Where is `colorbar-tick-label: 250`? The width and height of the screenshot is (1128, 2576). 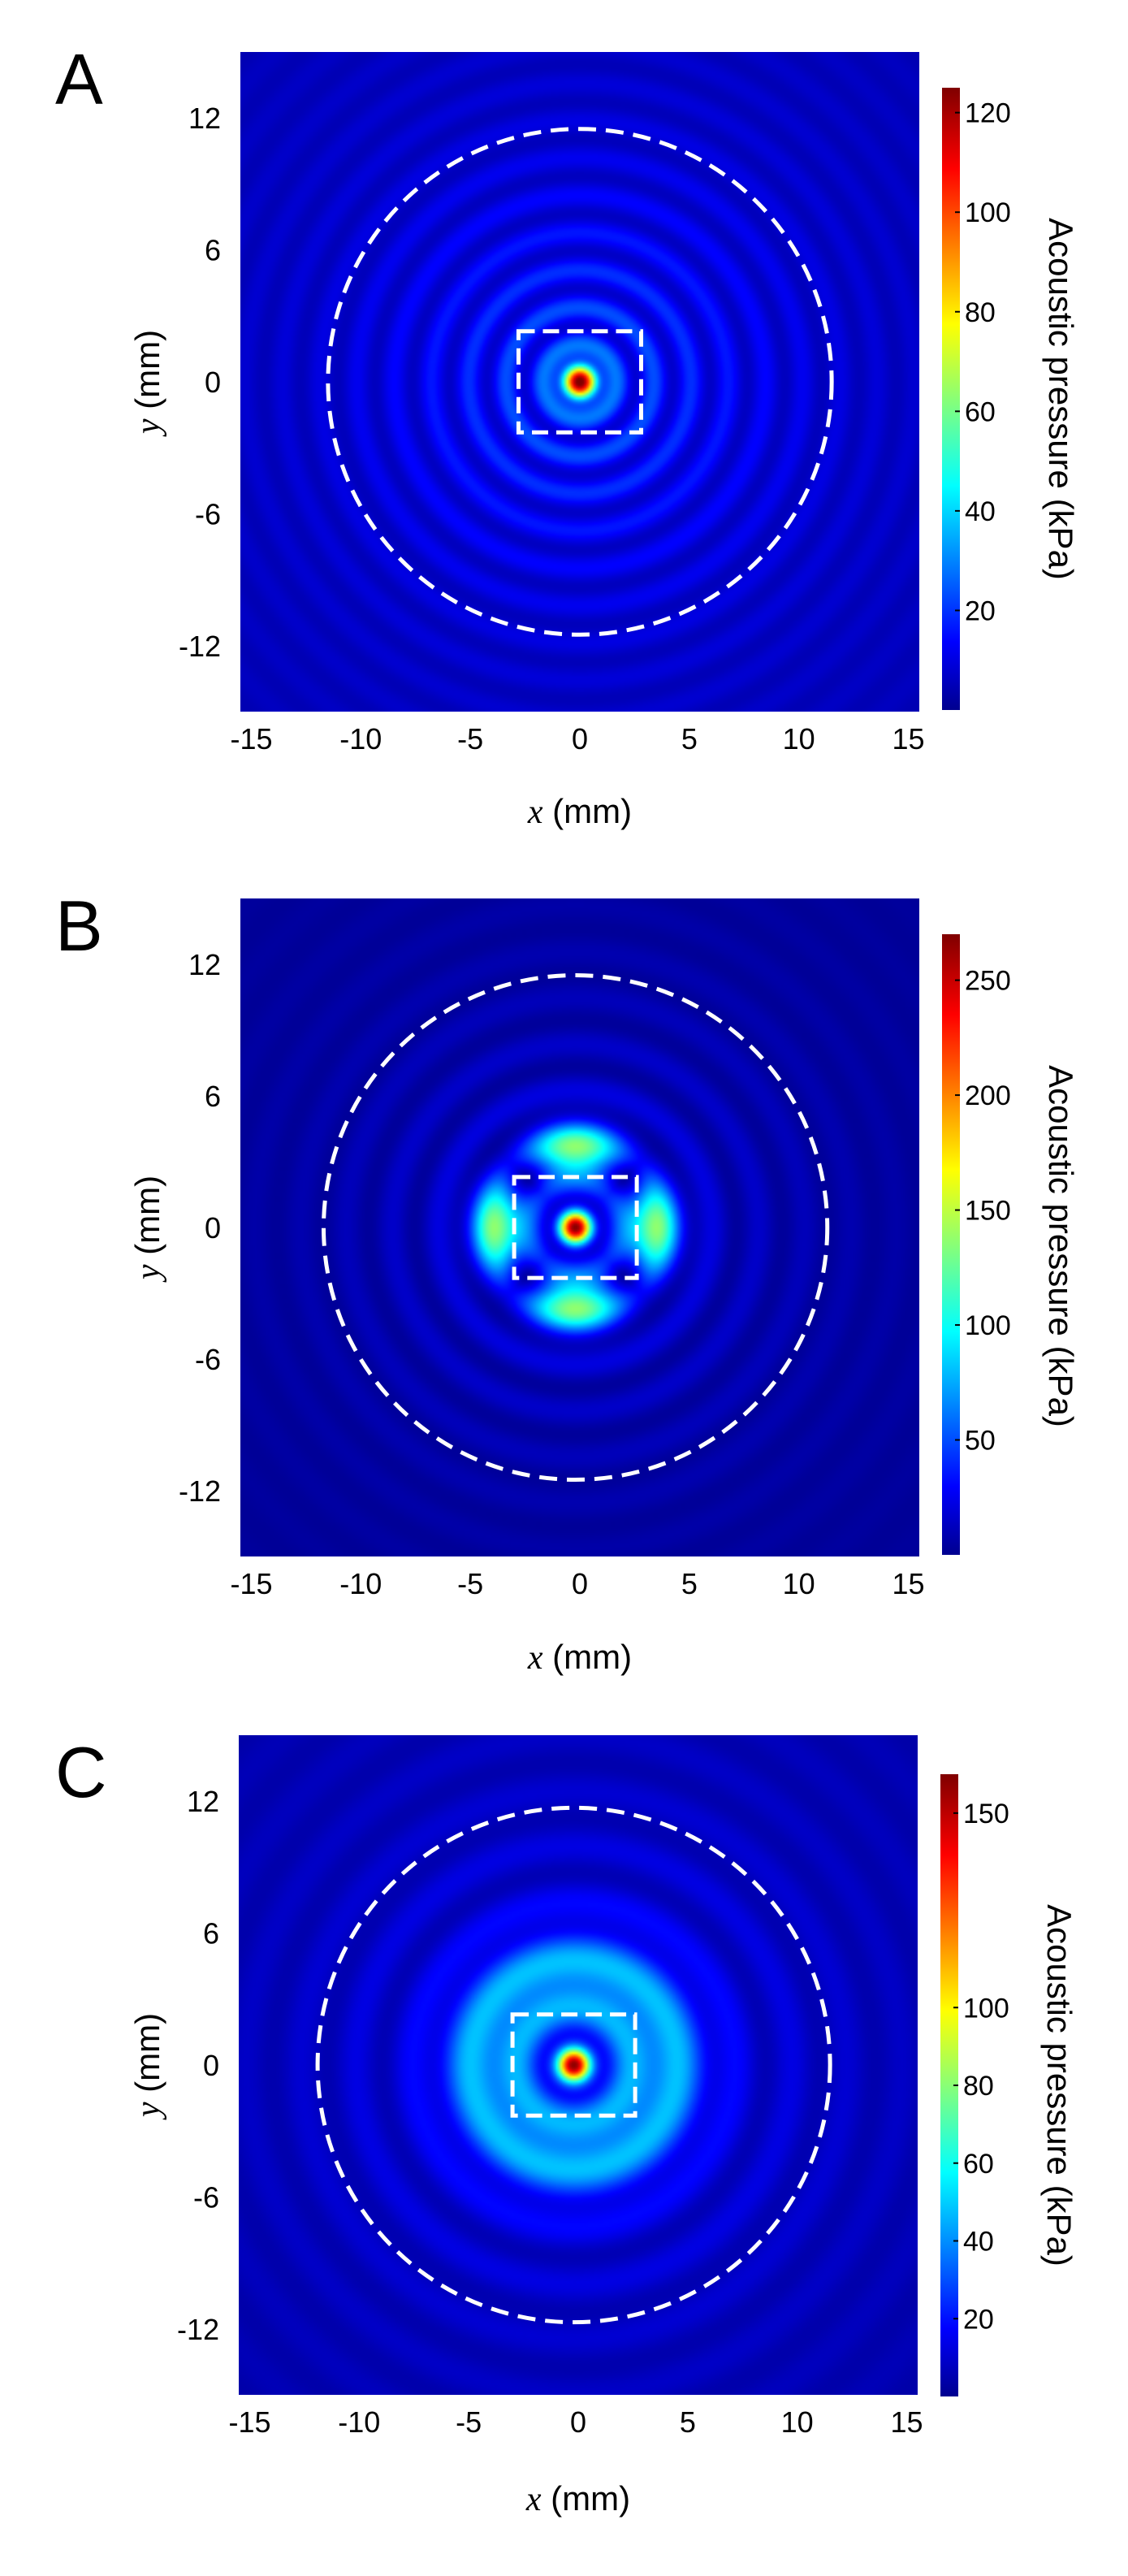
colorbar-tick-label: 250 is located at coordinates (988, 981).